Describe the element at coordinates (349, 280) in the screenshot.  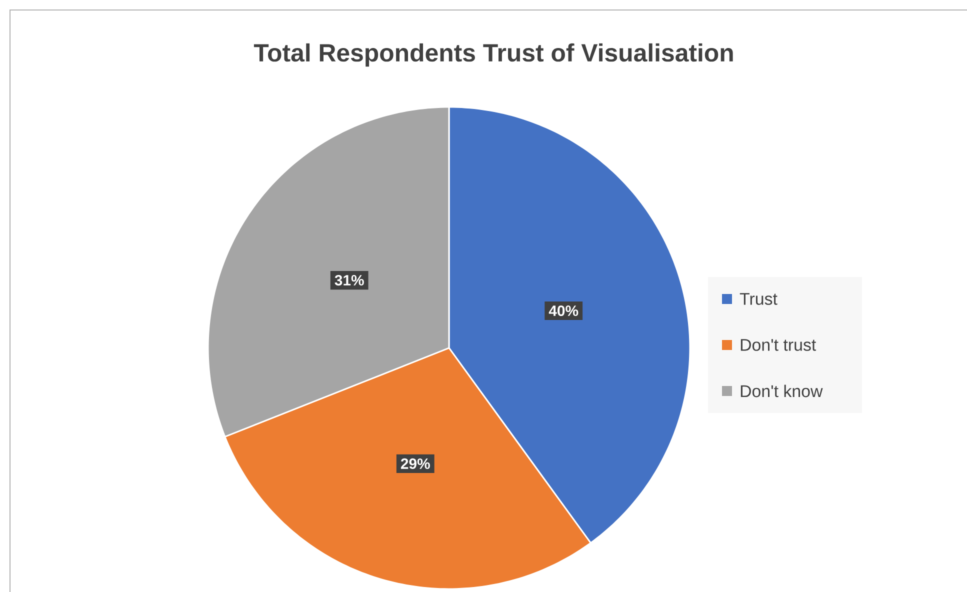
I see `data-label: 31%` at that location.